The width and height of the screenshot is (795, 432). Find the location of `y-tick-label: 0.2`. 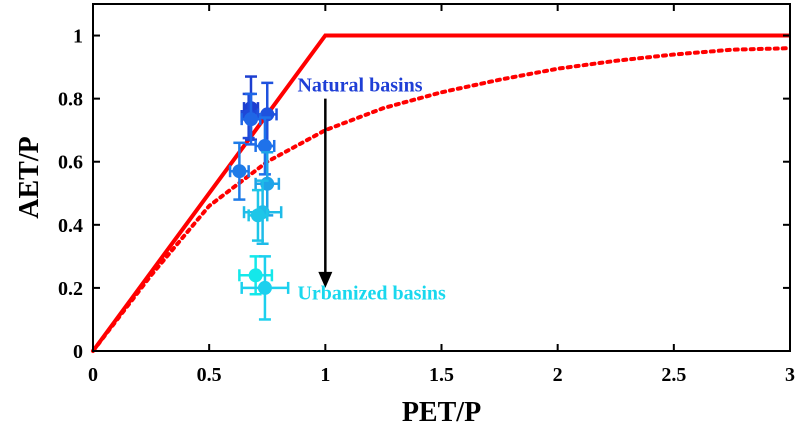

y-tick-label: 0.2 is located at coordinates (70, 289).